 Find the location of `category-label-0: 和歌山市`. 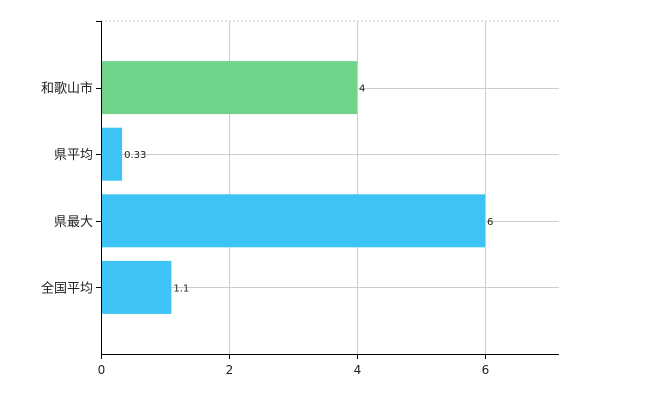

category-label-0: 和歌山市 is located at coordinates (67, 89).